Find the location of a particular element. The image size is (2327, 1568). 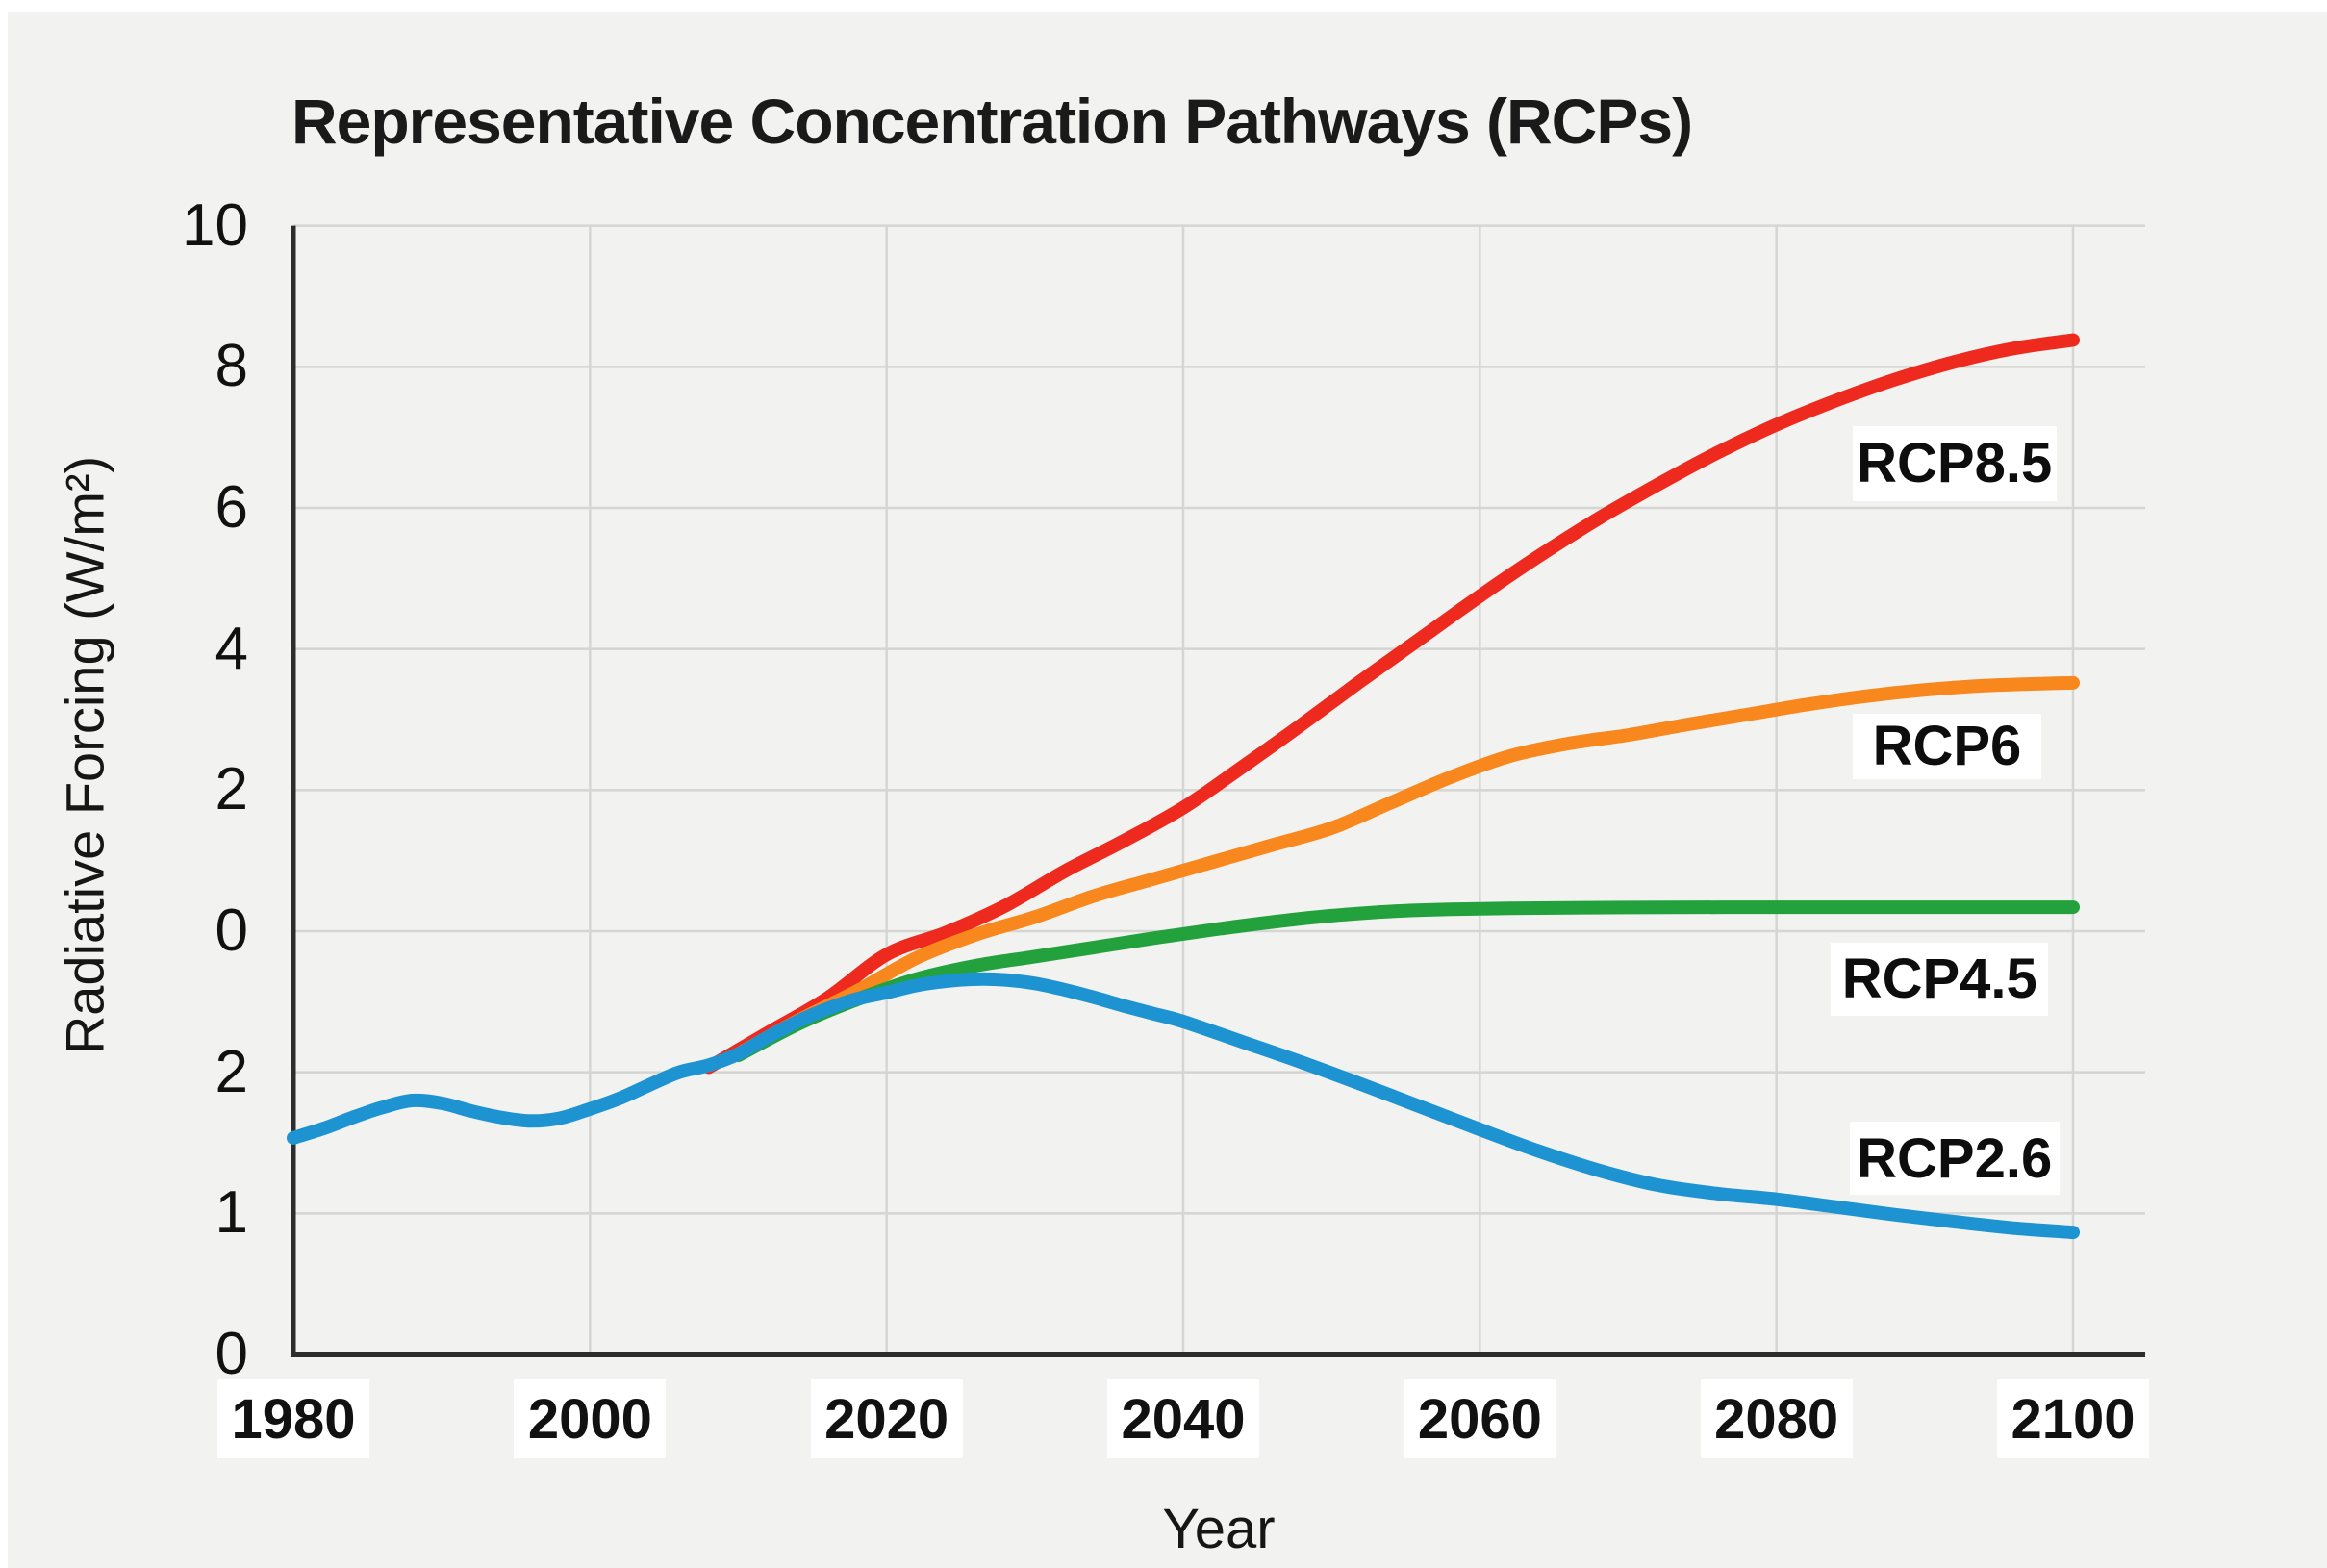

y-tick-label: 10 is located at coordinates (215, 225).